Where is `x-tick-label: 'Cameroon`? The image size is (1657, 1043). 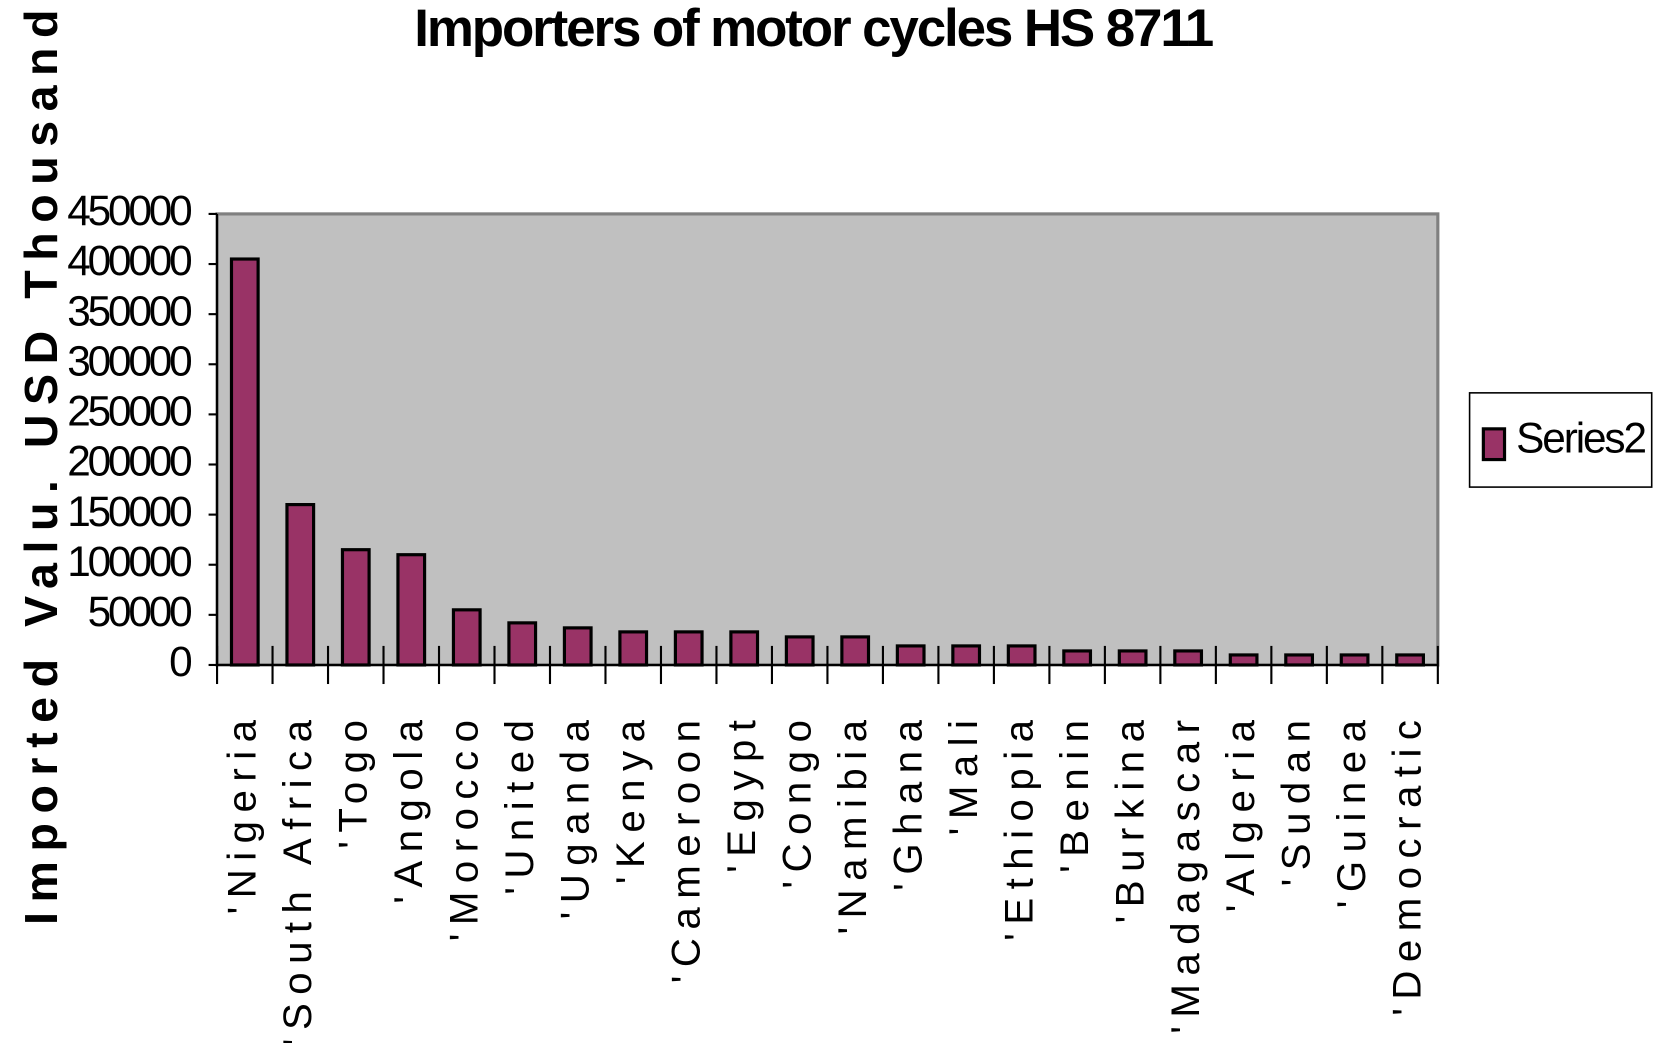 x-tick-label: 'Cameroon is located at coordinates (685, 848).